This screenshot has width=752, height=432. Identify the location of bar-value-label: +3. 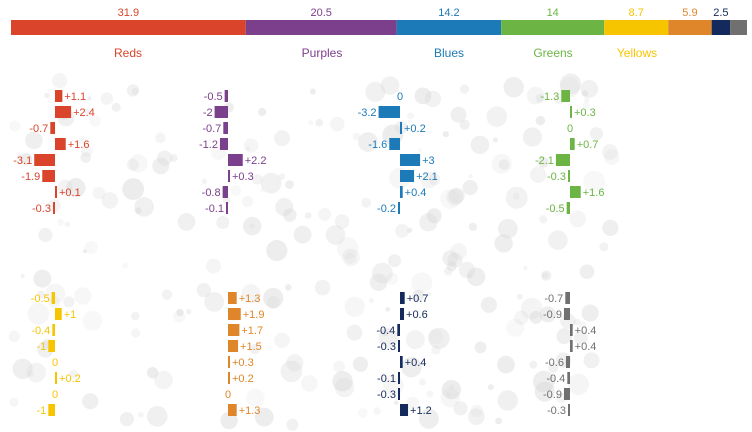
(428, 161).